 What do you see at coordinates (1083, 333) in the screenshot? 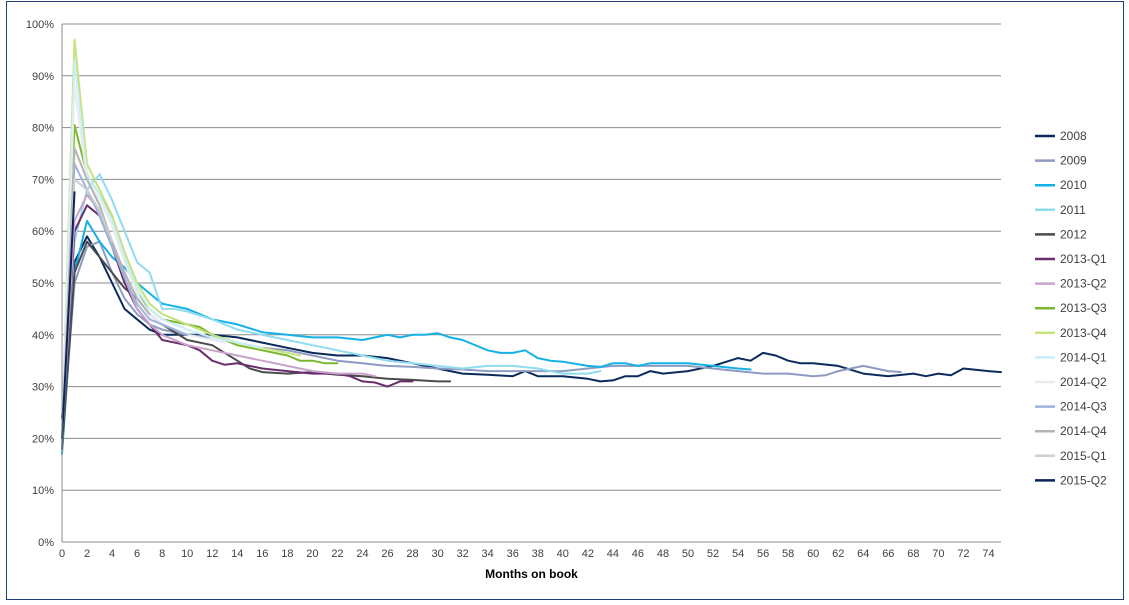
I see `legend-label: 2013-Q4` at bounding box center [1083, 333].